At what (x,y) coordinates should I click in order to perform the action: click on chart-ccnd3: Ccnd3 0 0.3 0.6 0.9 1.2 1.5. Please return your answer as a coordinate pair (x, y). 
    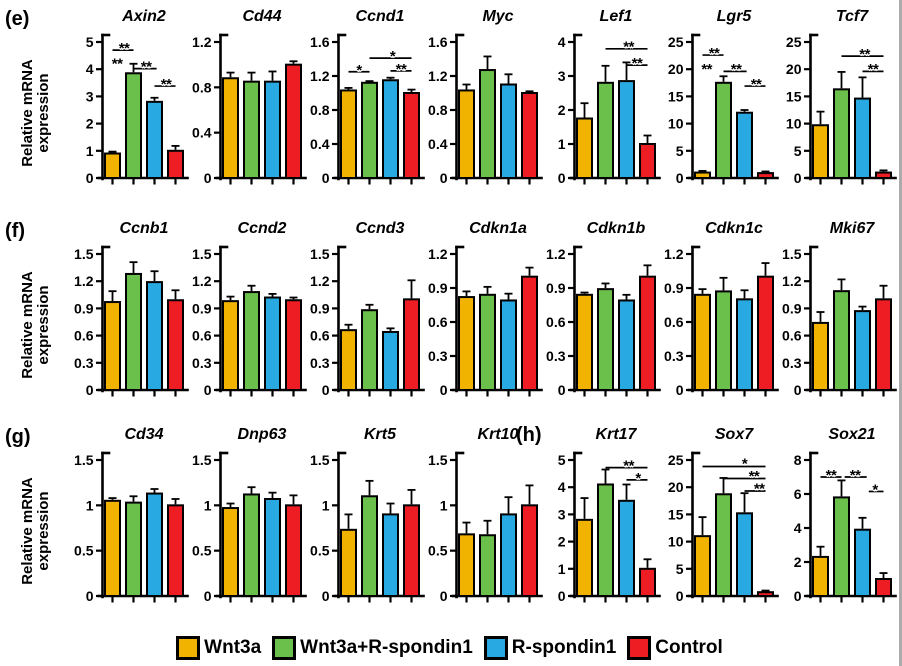
    Looking at the image, I should click on (367, 316).